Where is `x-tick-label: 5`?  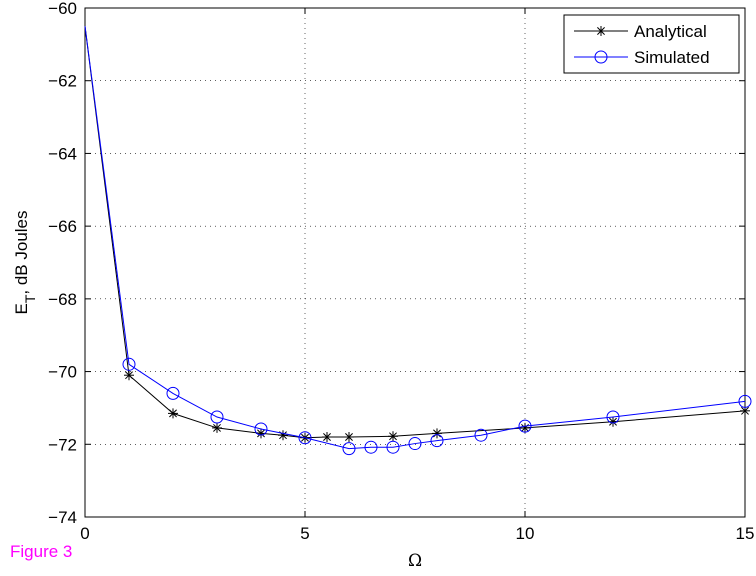
x-tick-label: 5 is located at coordinates (304, 533).